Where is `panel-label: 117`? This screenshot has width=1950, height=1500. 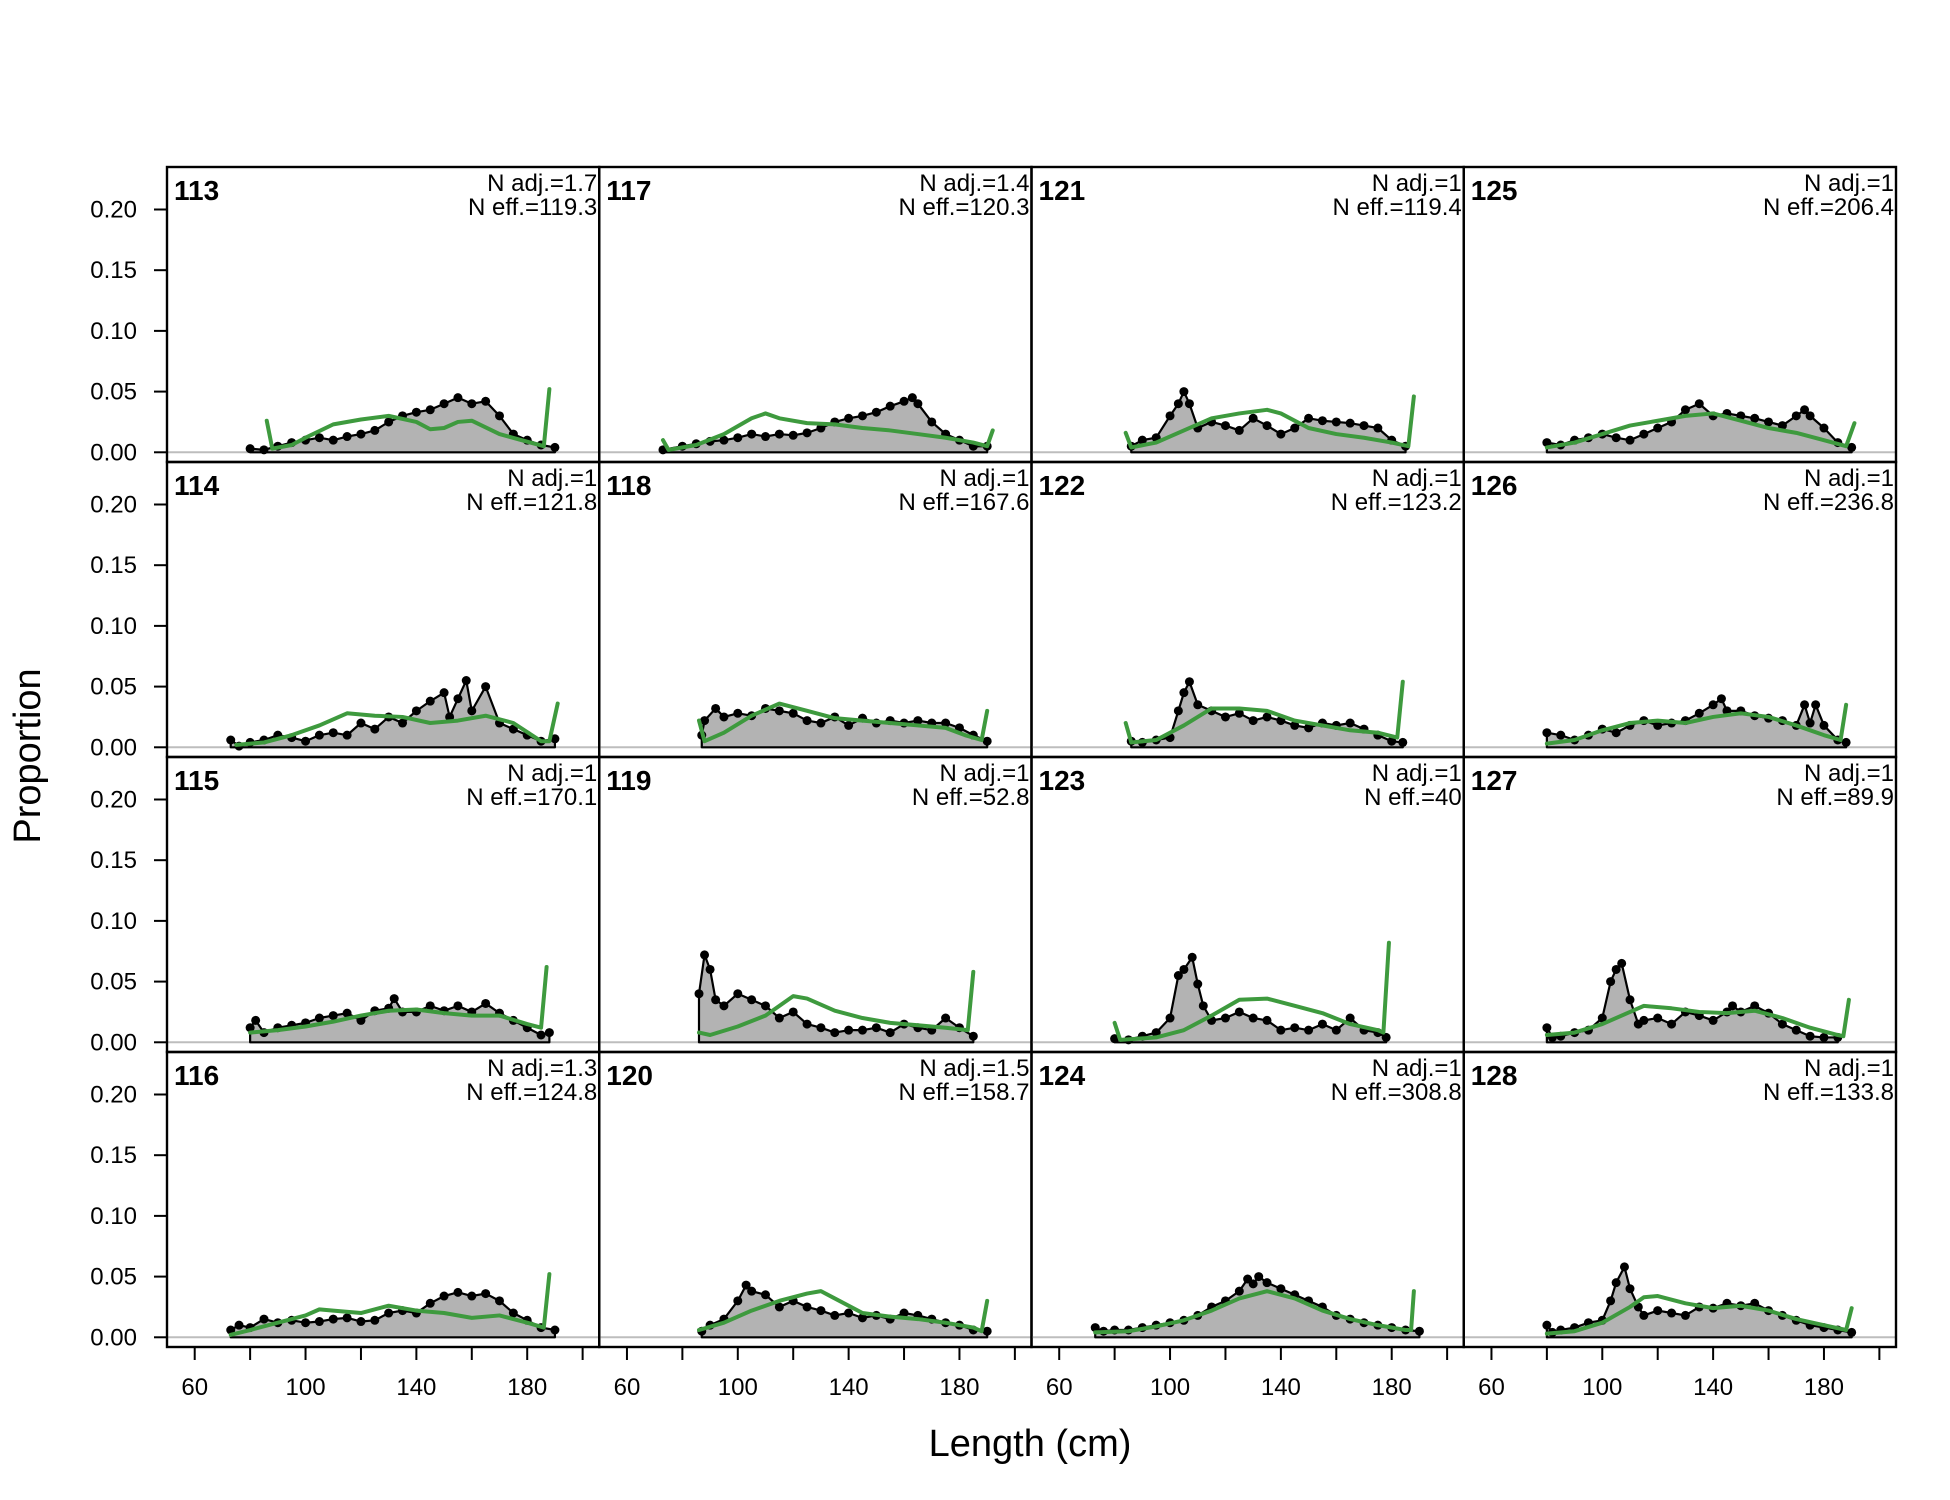 panel-label: 117 is located at coordinates (628, 190).